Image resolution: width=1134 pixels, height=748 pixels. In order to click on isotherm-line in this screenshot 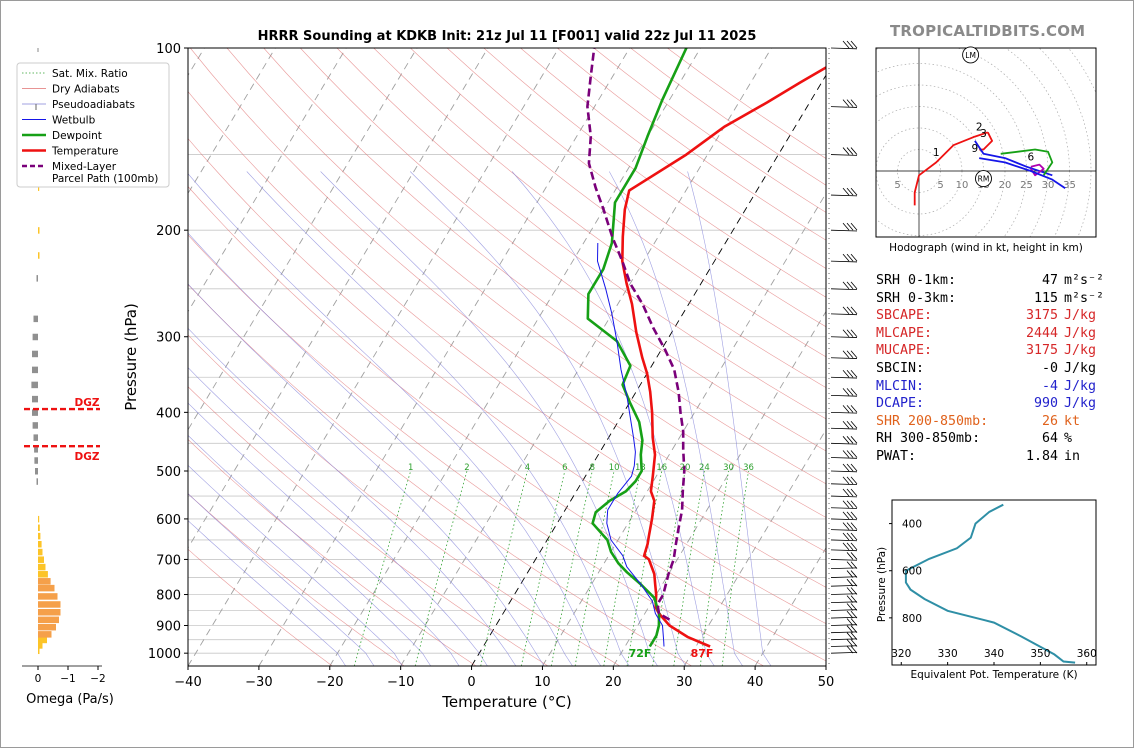, I will do `click(790, 606)`.